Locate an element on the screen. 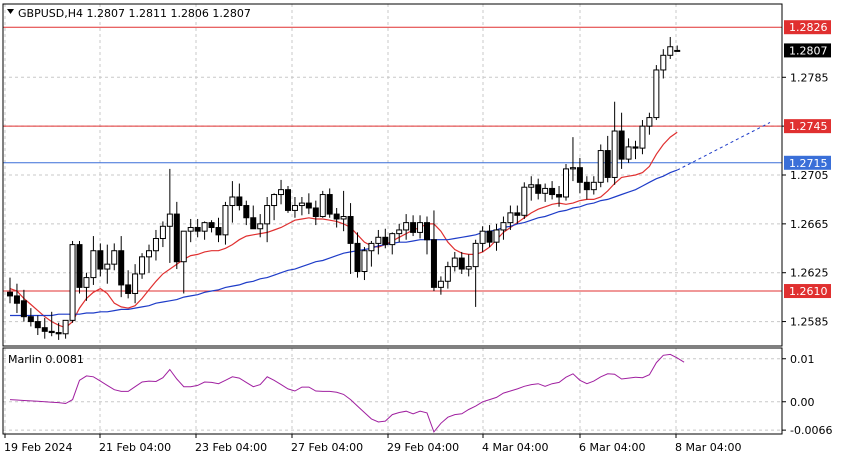 The width and height of the screenshot is (842, 459). level-price-tag-label: 1.2715 is located at coordinates (808, 163).